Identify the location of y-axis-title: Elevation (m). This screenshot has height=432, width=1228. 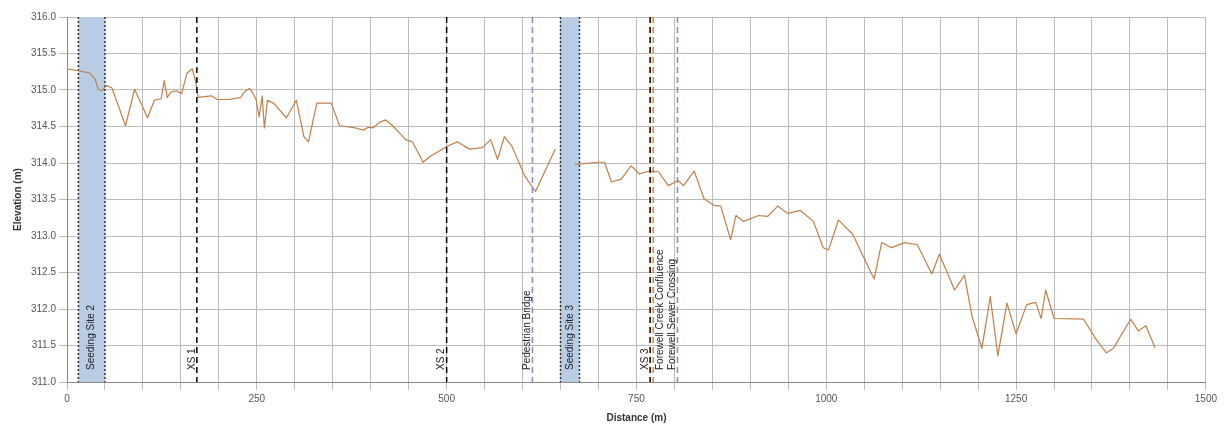
(17, 199).